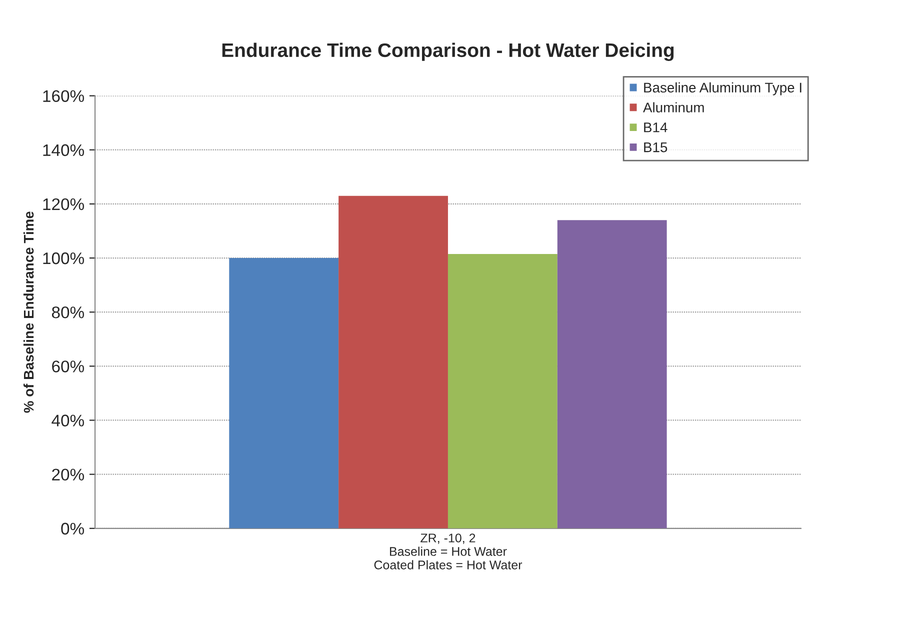  What do you see at coordinates (63, 150) in the screenshot?
I see `y-tick-label: 140%` at bounding box center [63, 150].